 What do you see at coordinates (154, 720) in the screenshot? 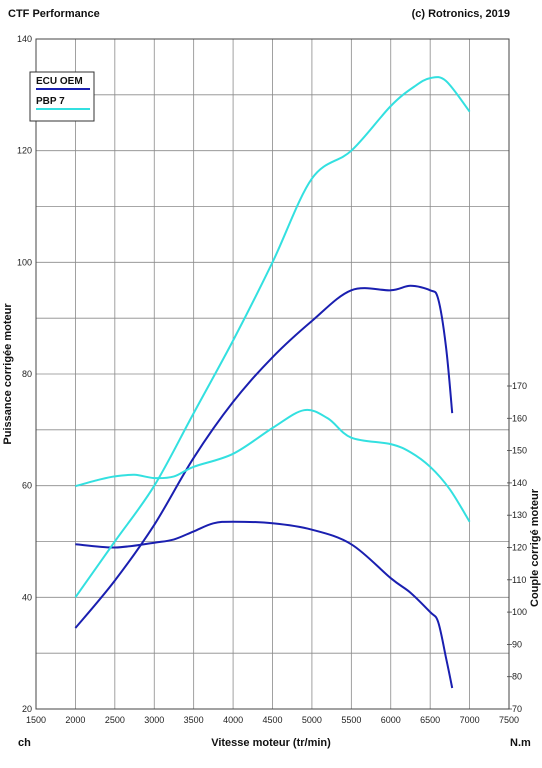
I see `x-tick-label: 3000` at bounding box center [154, 720].